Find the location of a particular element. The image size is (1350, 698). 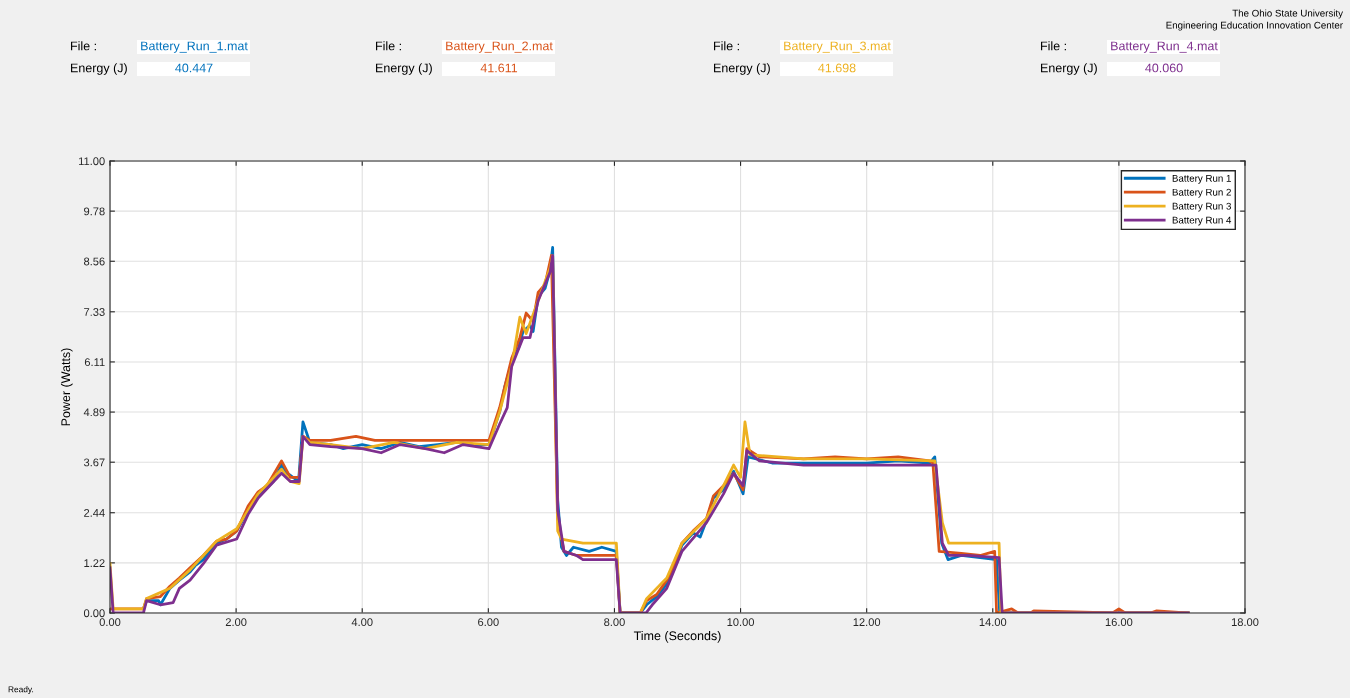

text: Battery_Run_4.mat is located at coordinates (1164, 47).